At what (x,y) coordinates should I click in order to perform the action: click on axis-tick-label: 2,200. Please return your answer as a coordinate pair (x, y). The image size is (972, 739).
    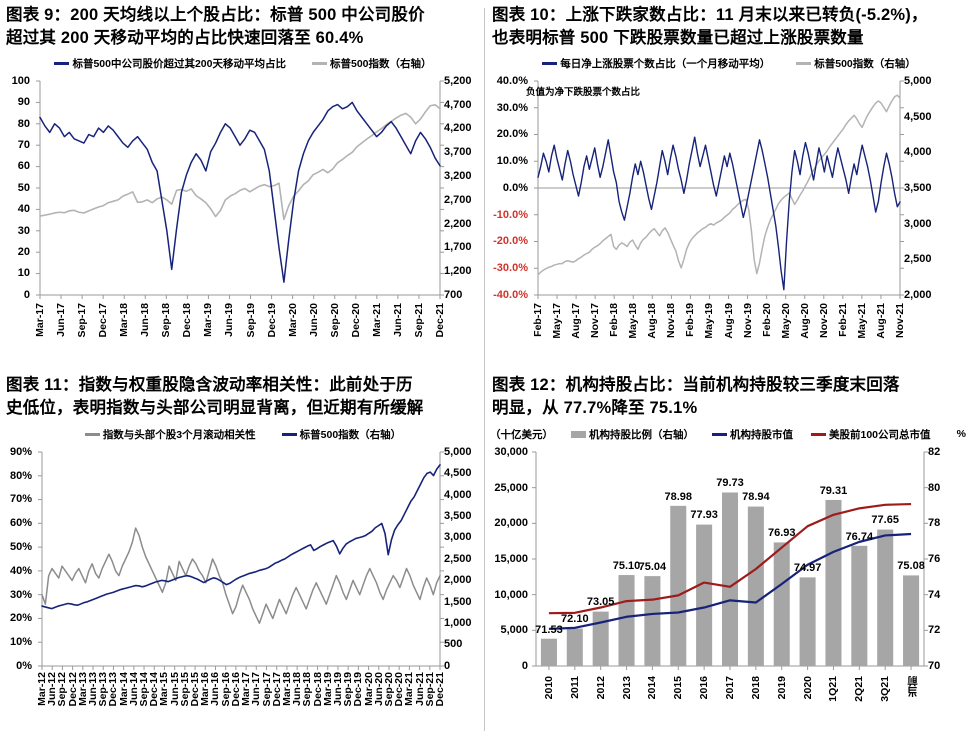
    Looking at the image, I should click on (458, 223).